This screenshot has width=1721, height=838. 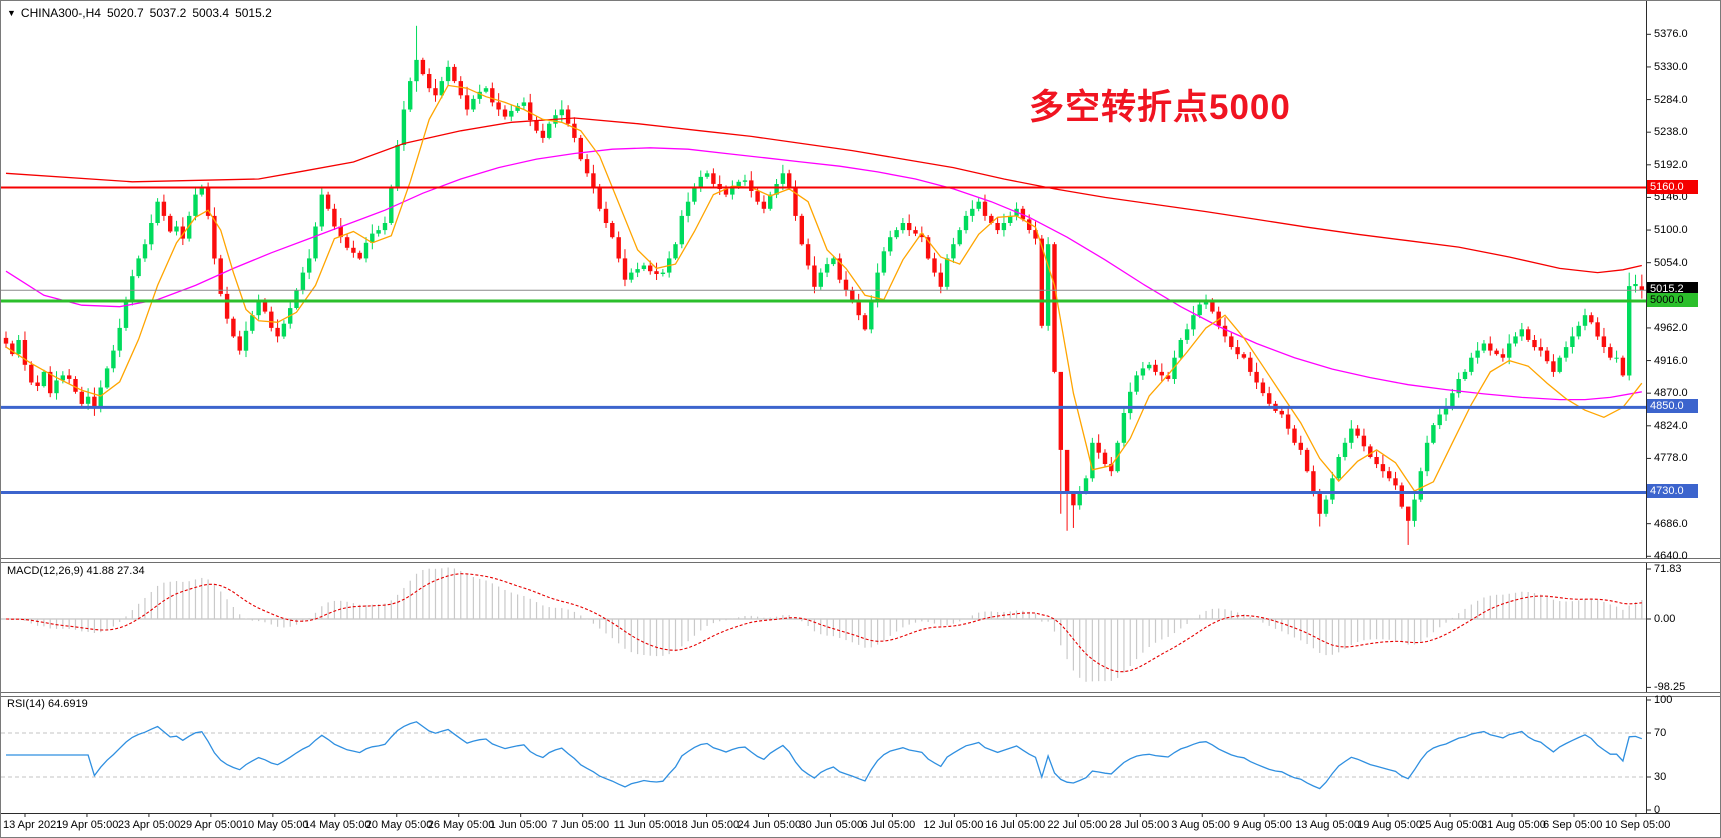 What do you see at coordinates (1327, 825) in the screenshot?
I see `time-axis-label: 13 Aug 05:00` at bounding box center [1327, 825].